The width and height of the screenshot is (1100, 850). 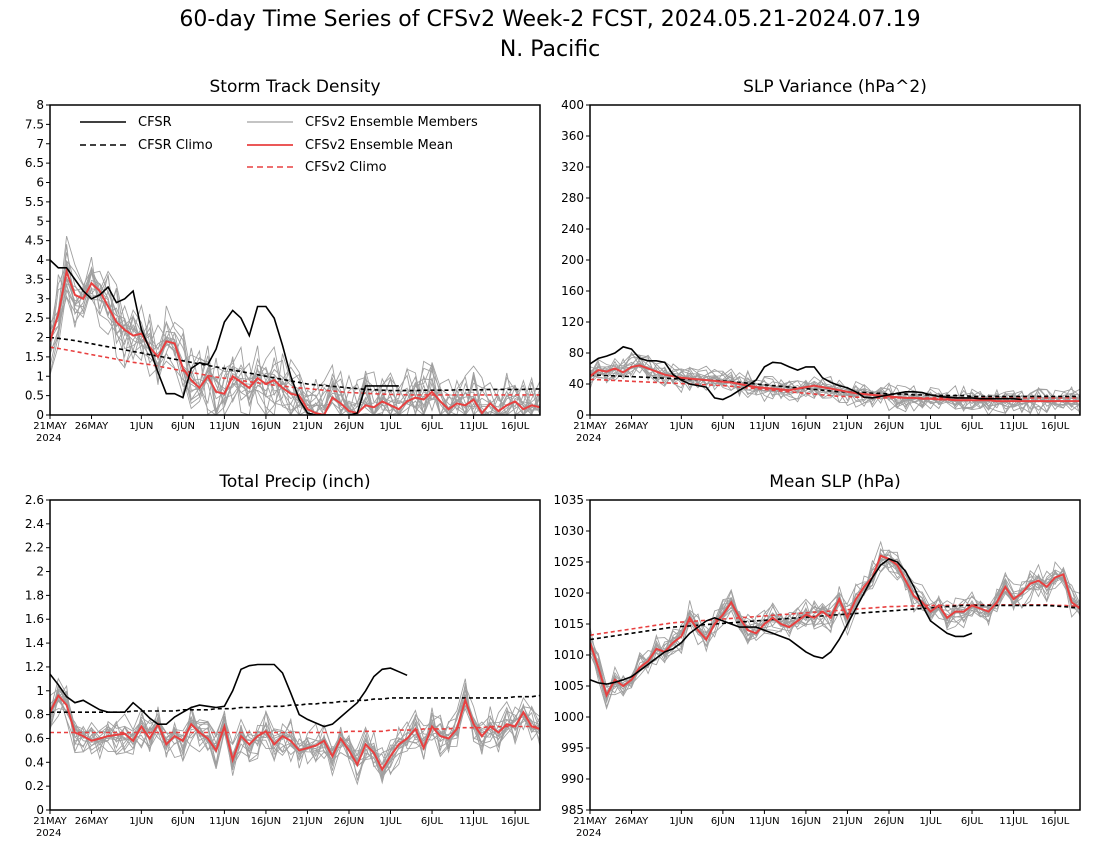 What do you see at coordinates (34, 279) in the screenshot?
I see `y-tick-label: 3.5` at bounding box center [34, 279].